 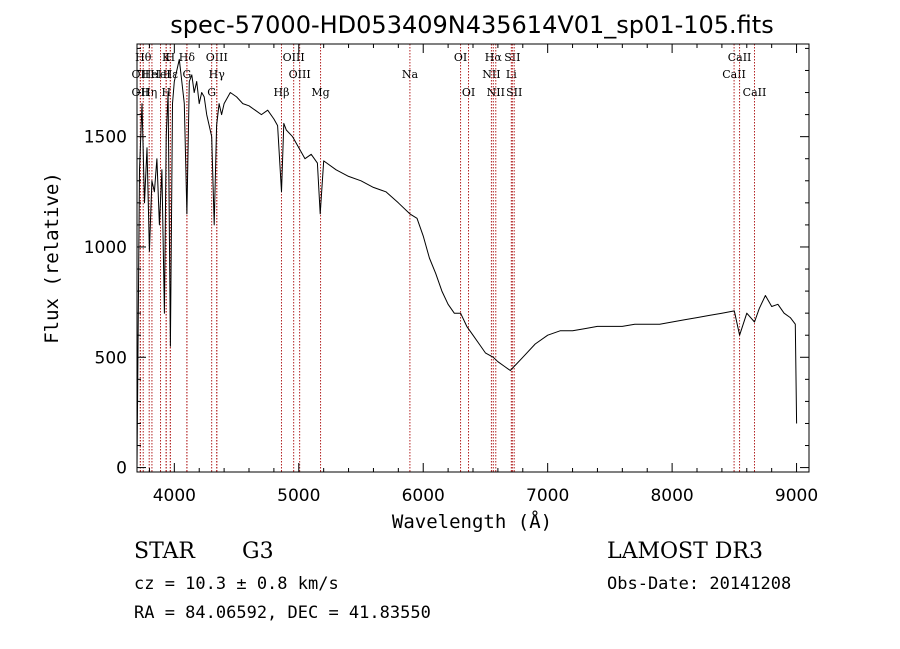 What do you see at coordinates (52, 258) in the screenshot?
I see `y-axis-label: Flux (relative)` at bounding box center [52, 258].